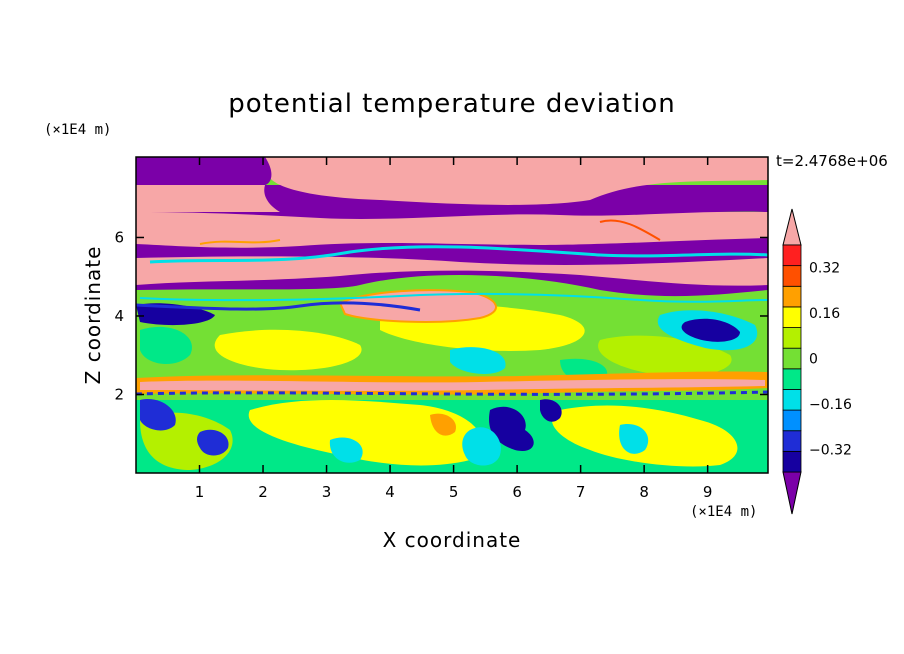 This screenshot has height=654, width=904. I want to click on x-tick-label: 9, so click(708, 492).